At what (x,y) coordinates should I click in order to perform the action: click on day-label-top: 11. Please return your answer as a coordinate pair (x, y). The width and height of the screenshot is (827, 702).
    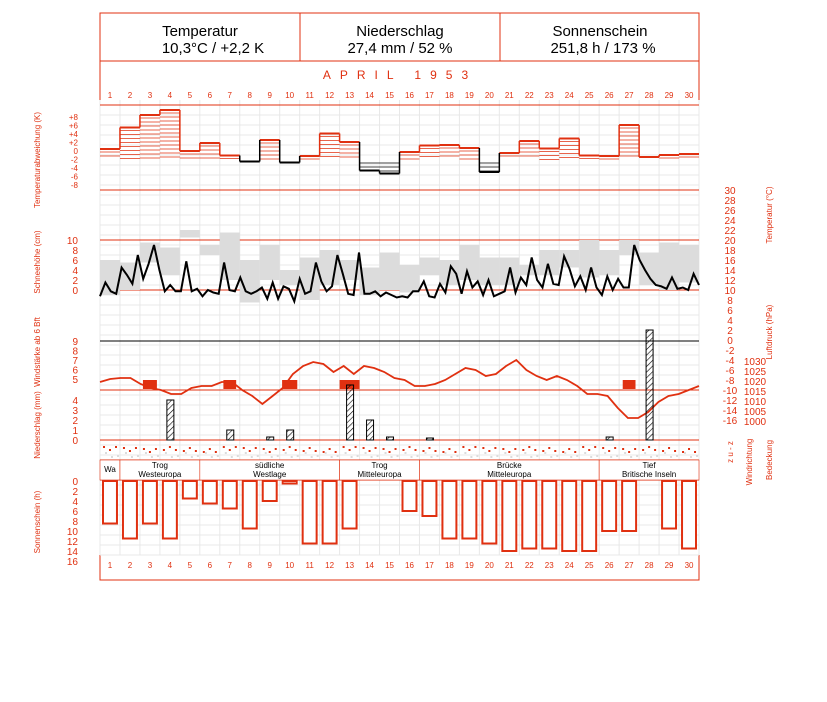
    Looking at the image, I should click on (309, 95).